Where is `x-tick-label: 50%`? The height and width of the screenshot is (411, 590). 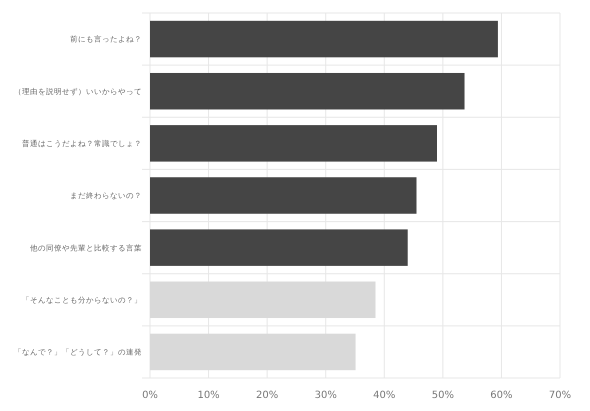
x-tick-label: 50% is located at coordinates (443, 395).